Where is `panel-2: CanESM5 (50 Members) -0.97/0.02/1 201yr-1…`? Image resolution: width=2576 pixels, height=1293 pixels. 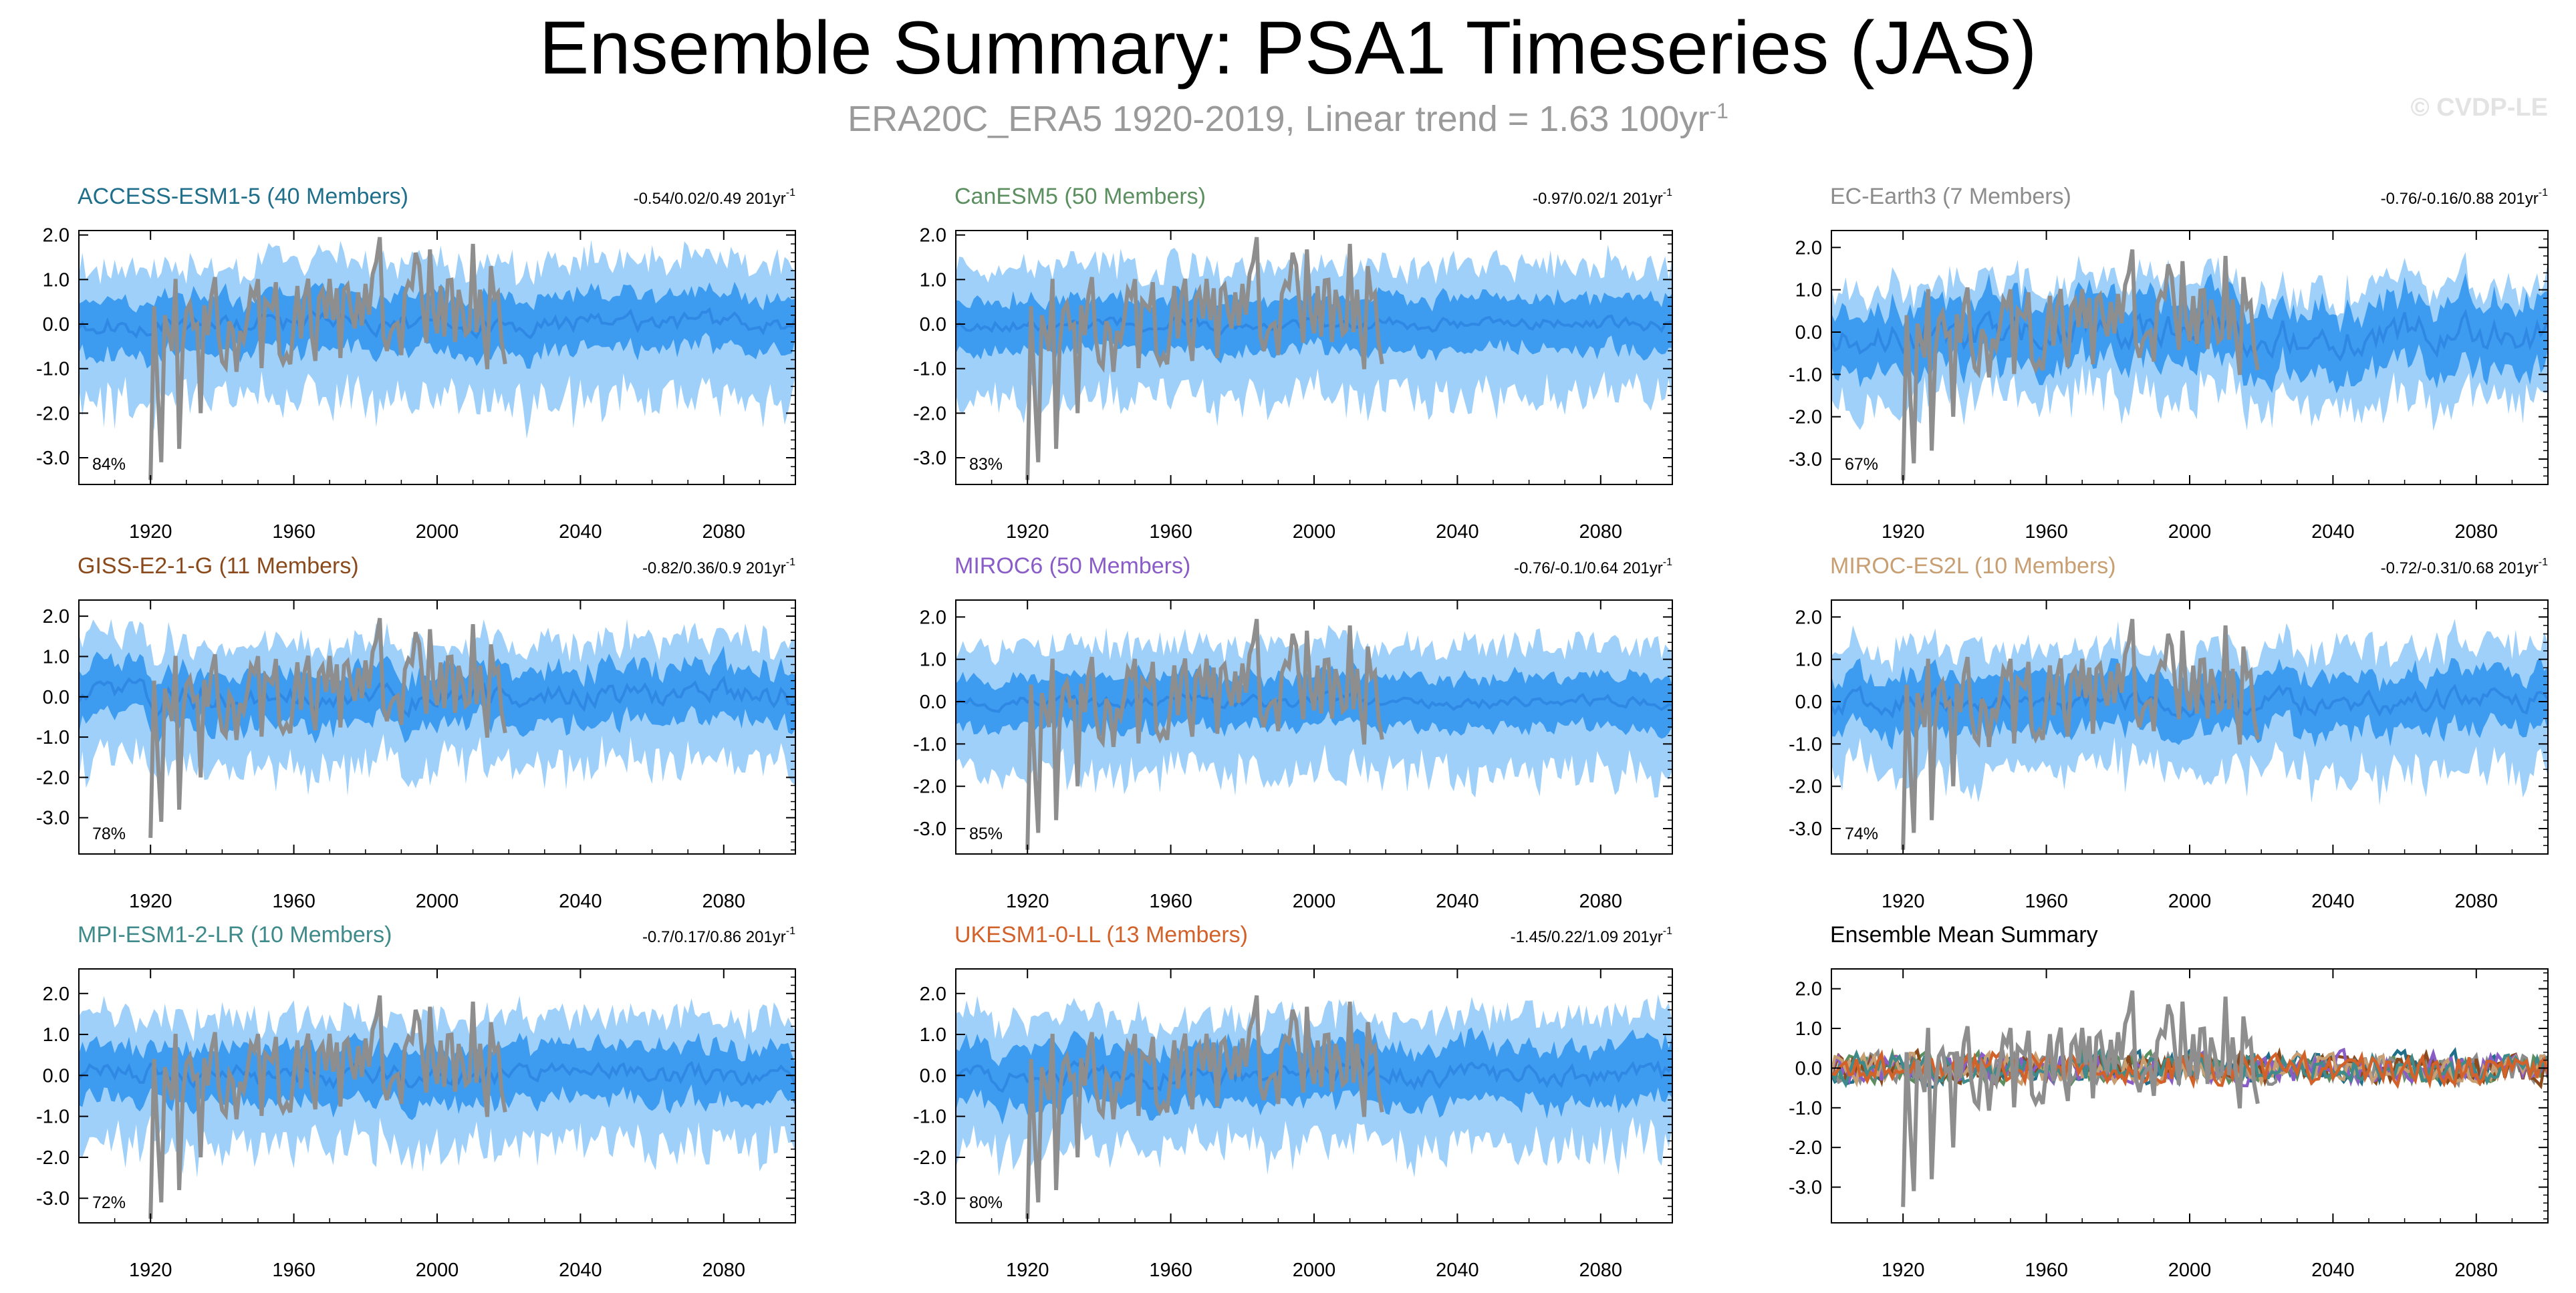 panel-2: CanESM5 (50 Members) -0.97/0.02/1 201yr-1… is located at coordinates (1293, 363).